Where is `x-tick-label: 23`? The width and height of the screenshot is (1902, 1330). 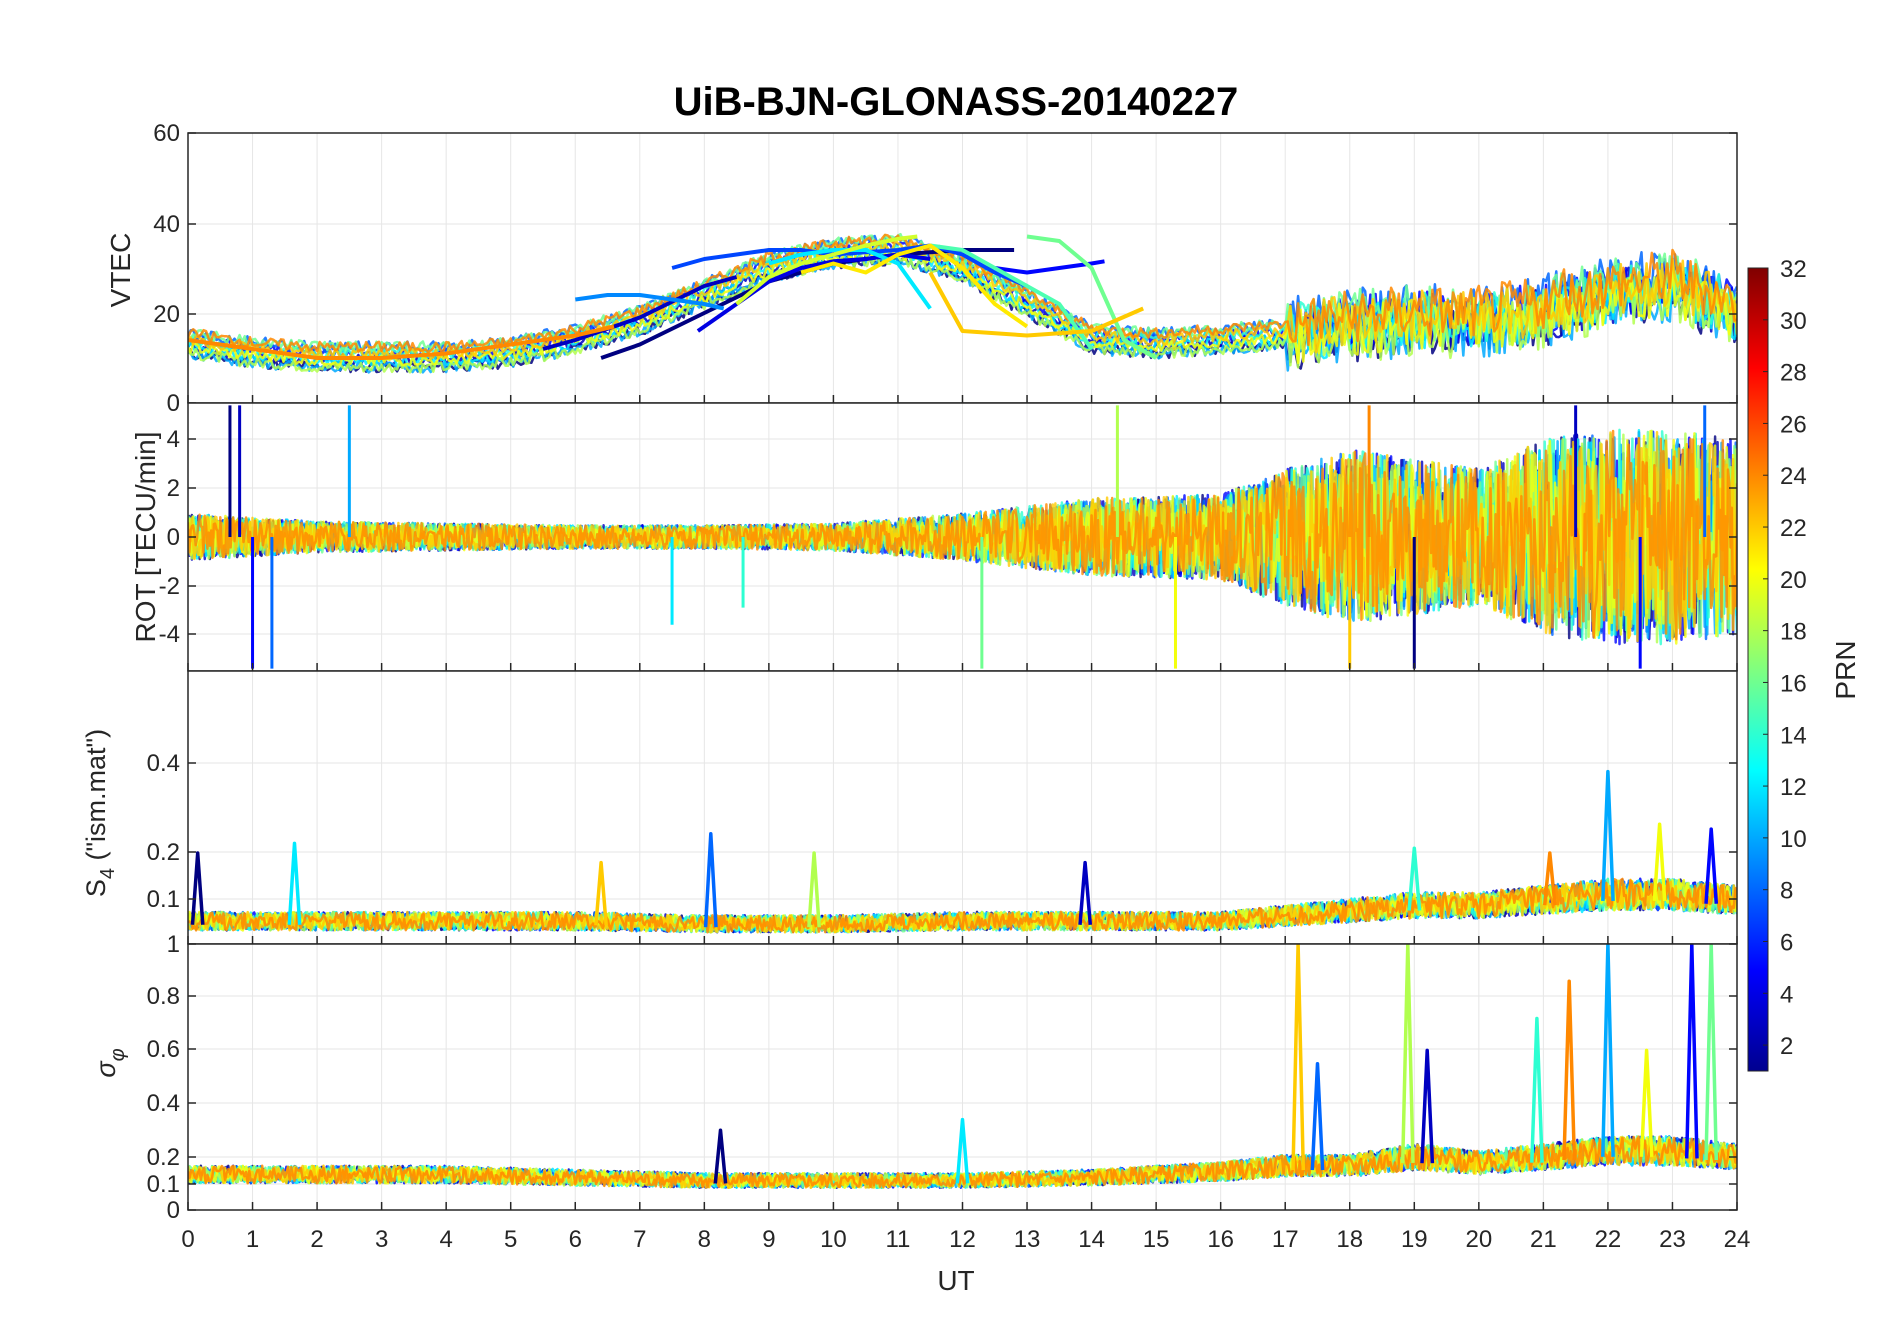
x-tick-label: 23 is located at coordinates (1672, 1239).